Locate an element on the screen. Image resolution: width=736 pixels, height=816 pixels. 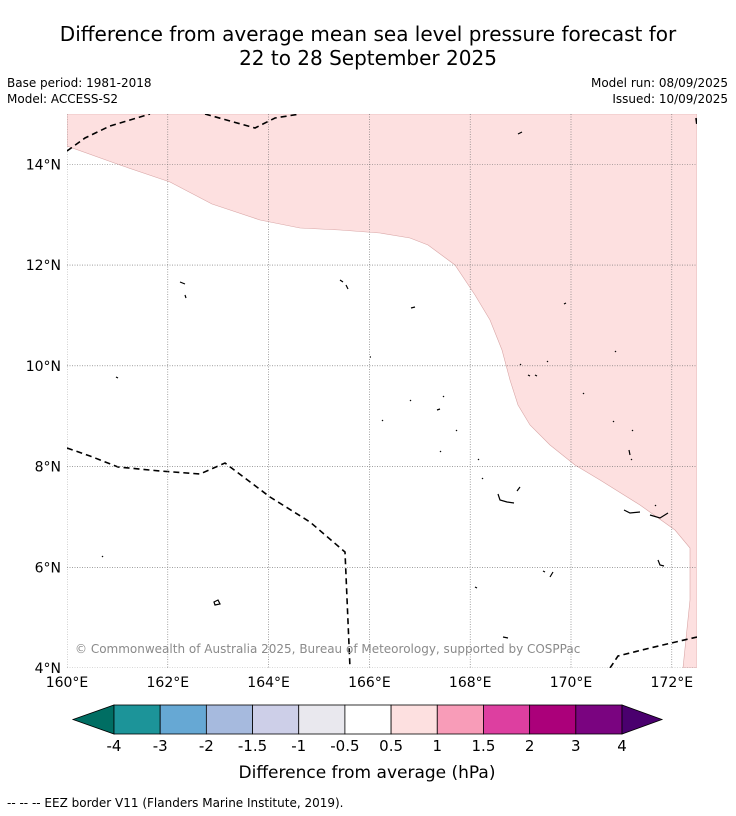
lon-tick-labels: 160°E 162°E 164°E 166°E 168°E 170°E 172°E is located at coordinates (369, 683).